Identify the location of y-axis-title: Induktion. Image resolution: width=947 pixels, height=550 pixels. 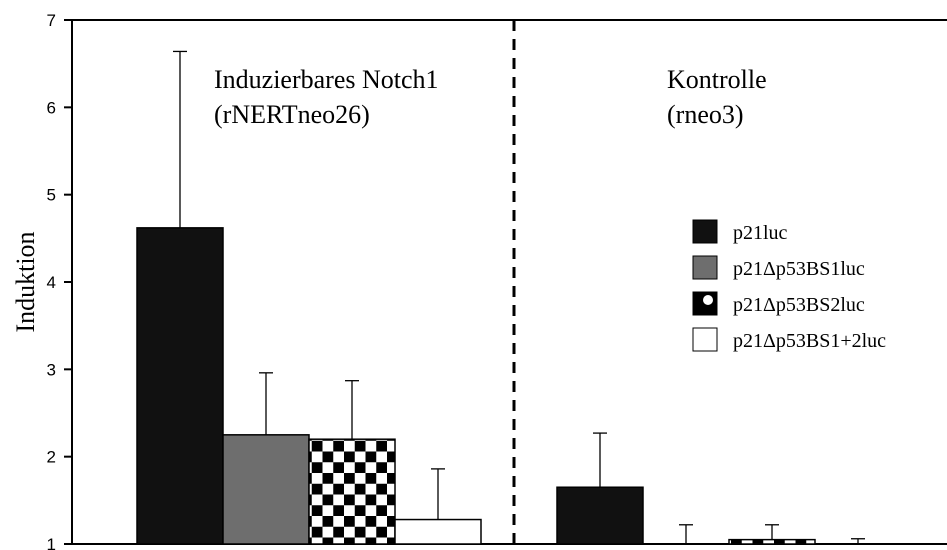
(25, 281).